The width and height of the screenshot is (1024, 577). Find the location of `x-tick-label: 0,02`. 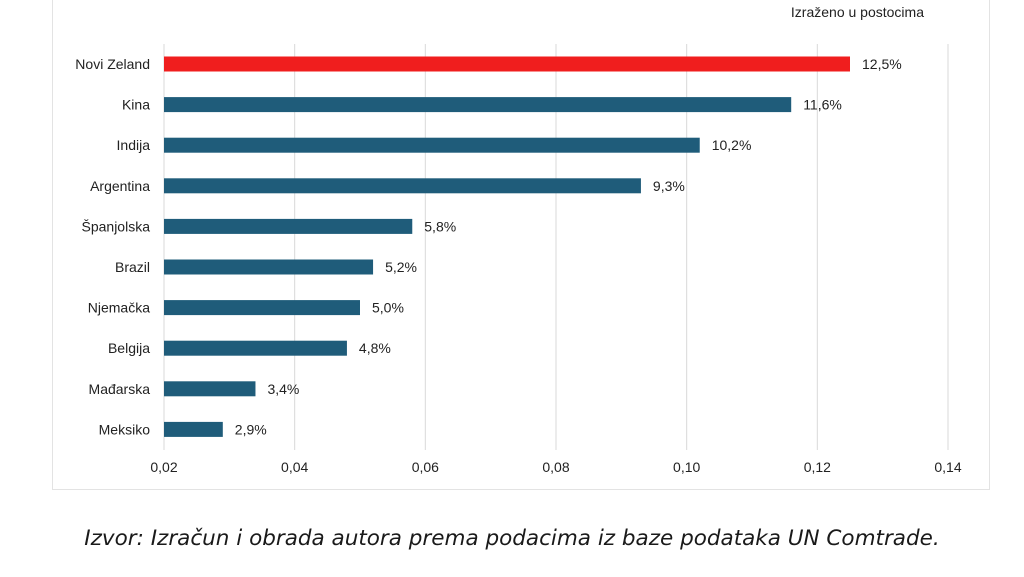

x-tick-label: 0,02 is located at coordinates (163, 467).